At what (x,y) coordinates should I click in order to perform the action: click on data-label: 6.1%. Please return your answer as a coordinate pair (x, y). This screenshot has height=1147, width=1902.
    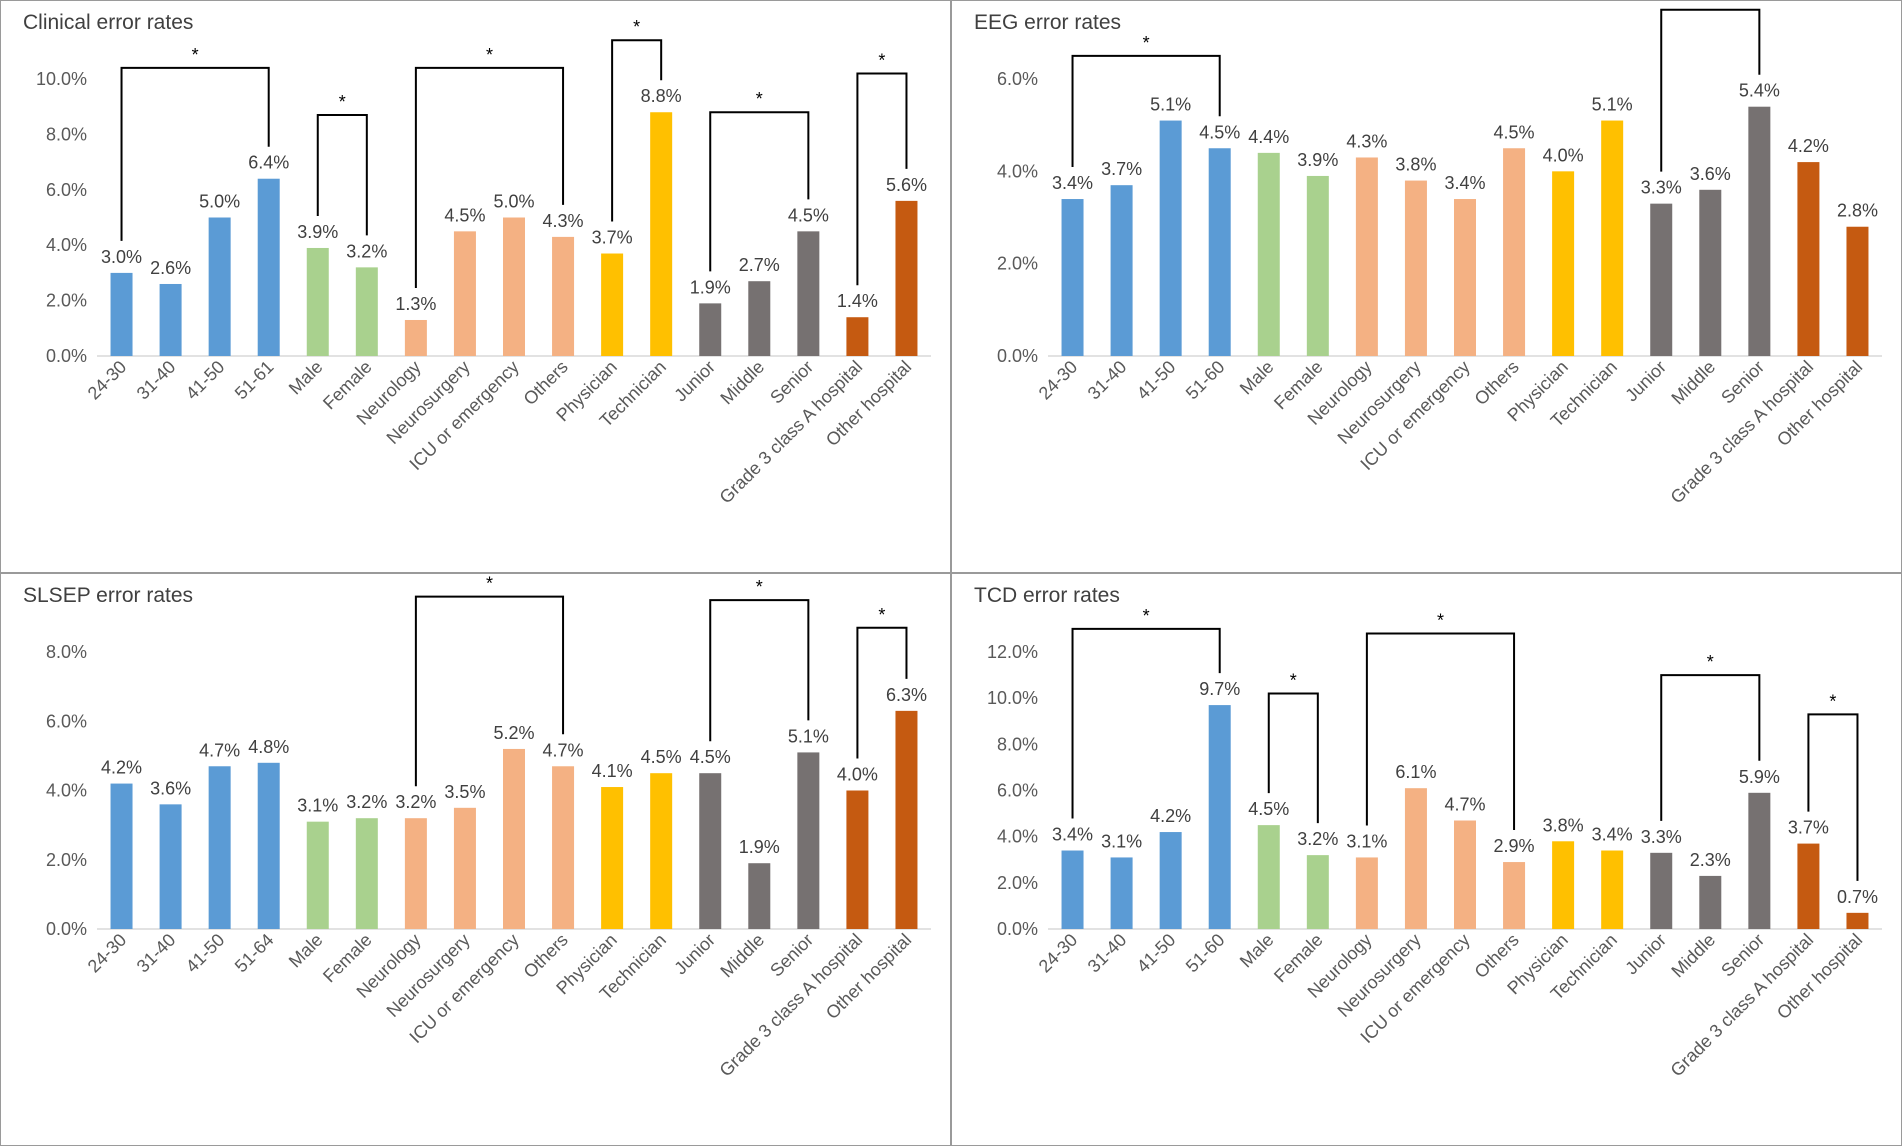
    Looking at the image, I should click on (1415, 772).